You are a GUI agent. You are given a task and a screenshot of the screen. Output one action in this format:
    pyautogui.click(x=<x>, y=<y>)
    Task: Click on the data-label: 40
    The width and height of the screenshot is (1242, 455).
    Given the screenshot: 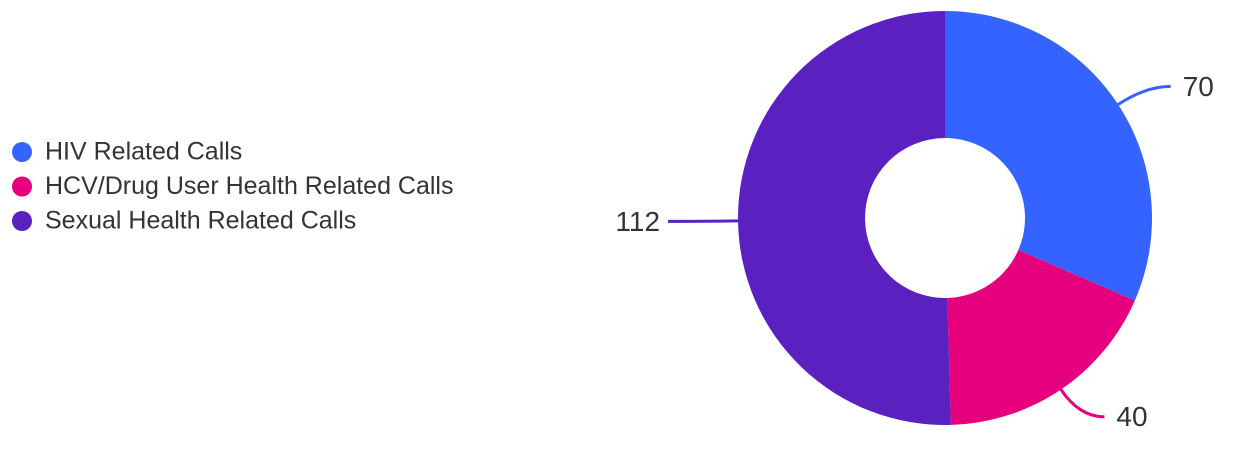 What is the action you would take?
    pyautogui.click(x=1131, y=416)
    